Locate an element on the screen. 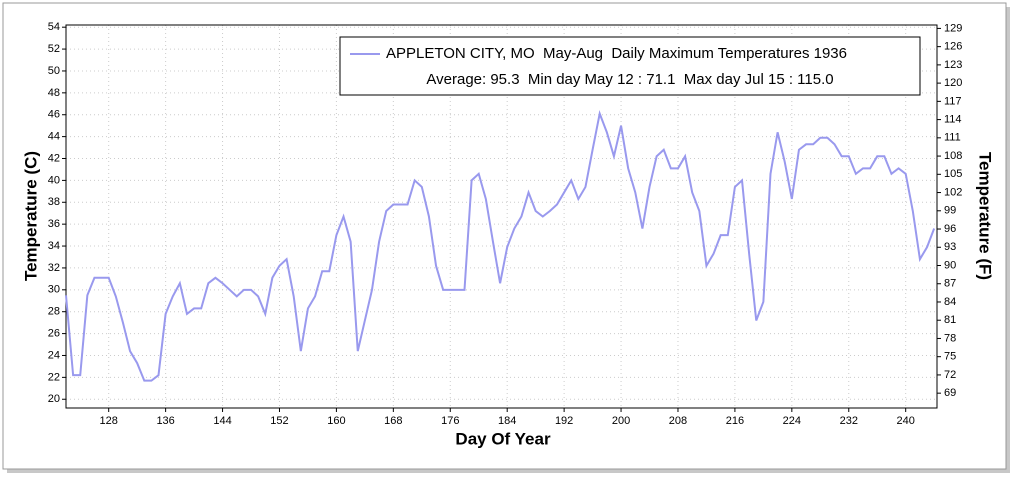  y-tick-label: 28 is located at coordinates (54, 312).